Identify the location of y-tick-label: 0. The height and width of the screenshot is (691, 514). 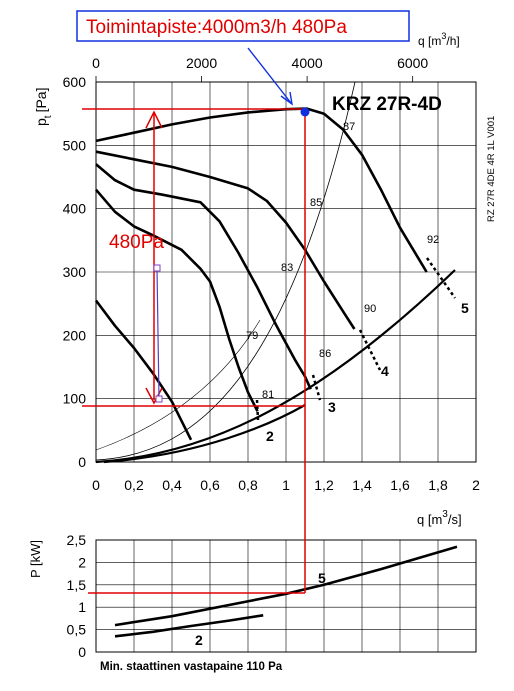
(82, 462).